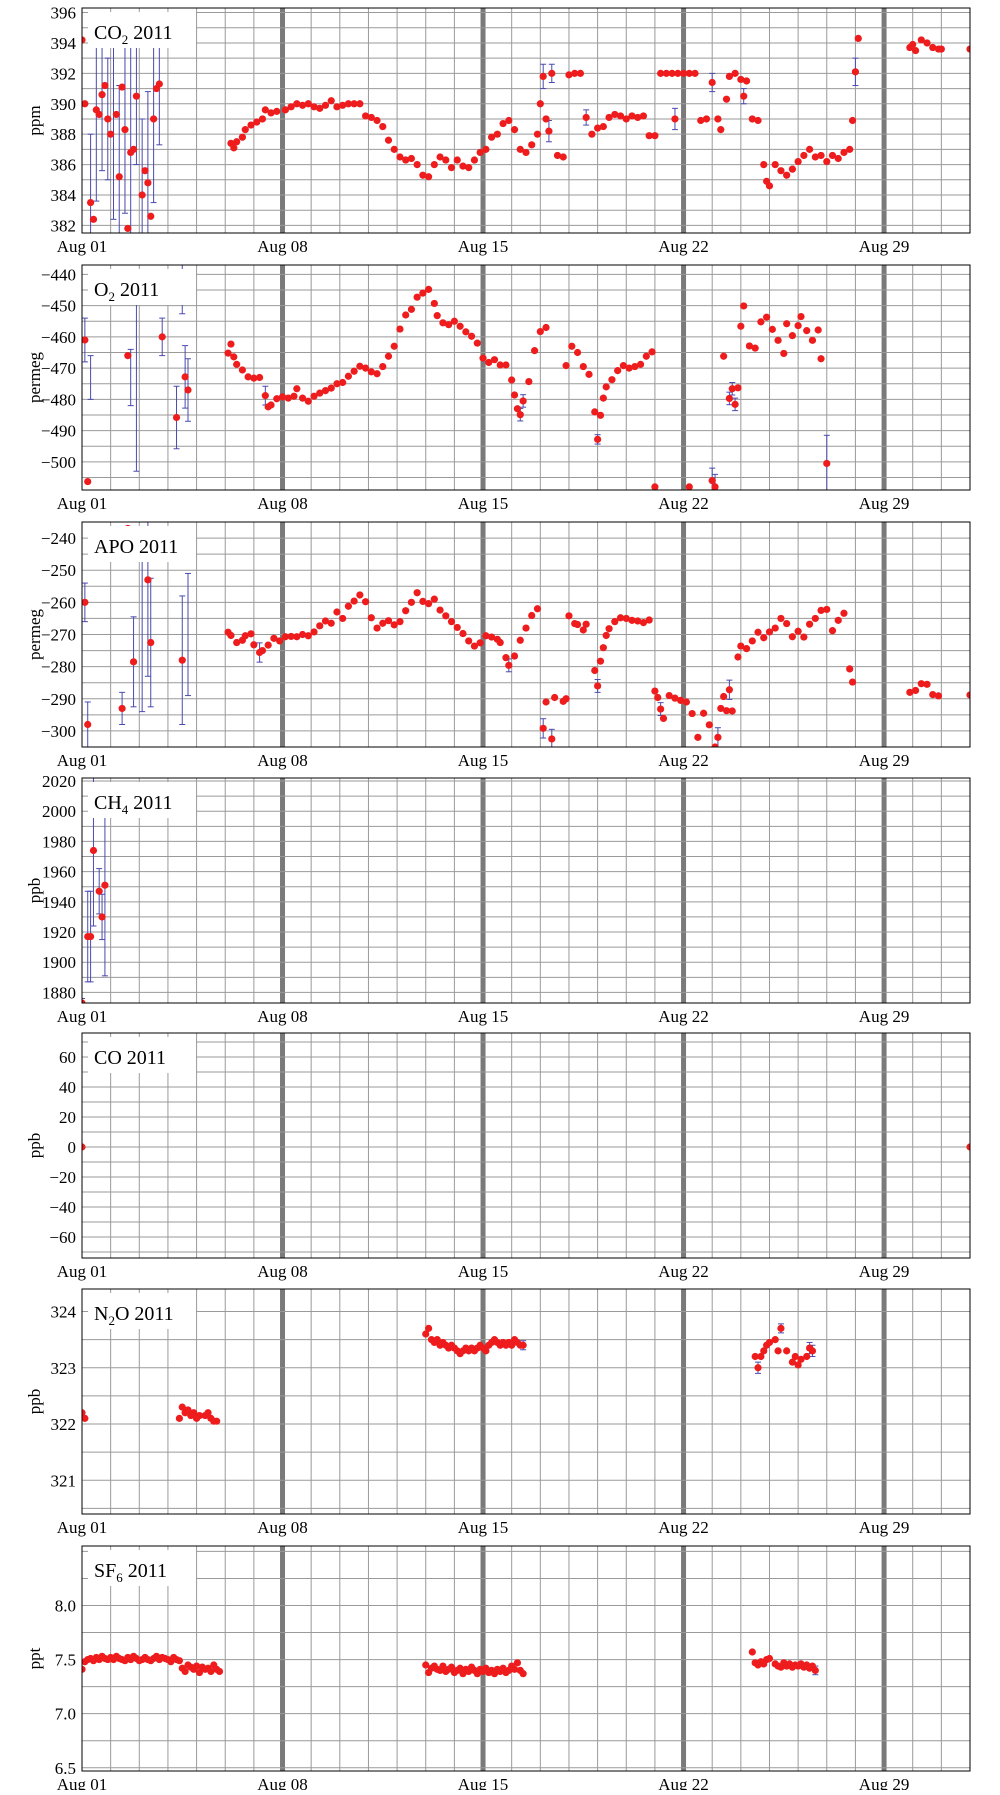 This screenshot has width=1000, height=1795. What do you see at coordinates (130, 1058) in the screenshot?
I see `svg-text: CO 2011` at bounding box center [130, 1058].